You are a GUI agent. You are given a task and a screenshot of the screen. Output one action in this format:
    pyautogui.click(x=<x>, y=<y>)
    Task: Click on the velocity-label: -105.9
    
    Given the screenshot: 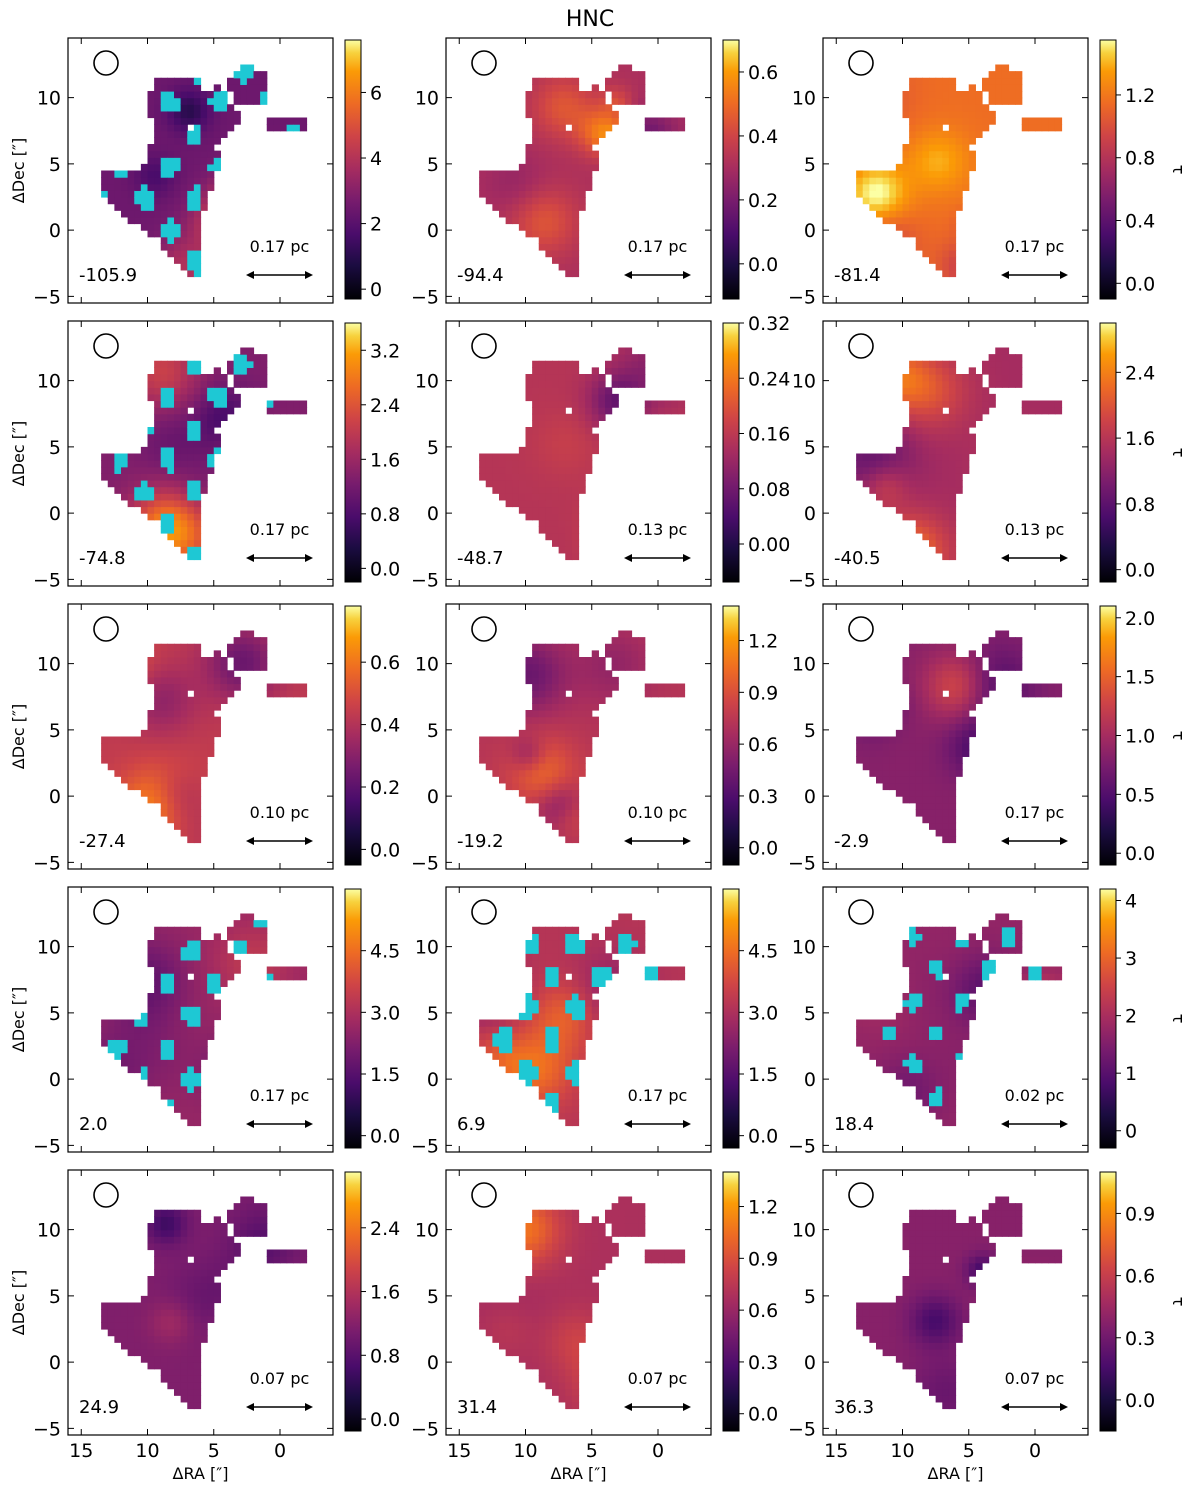 What is the action you would take?
    pyautogui.click(x=108, y=275)
    